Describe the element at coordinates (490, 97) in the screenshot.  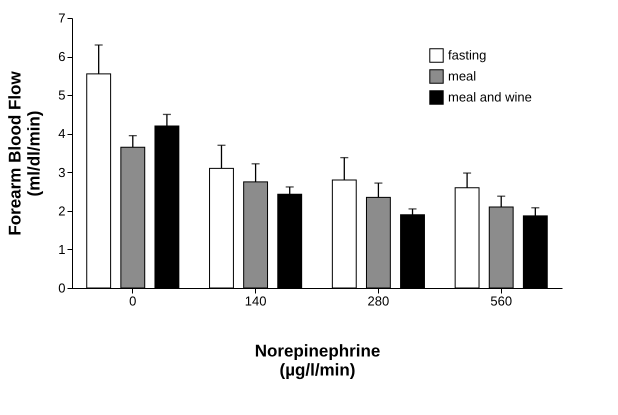
I see `legend-label: meal and wine` at that location.